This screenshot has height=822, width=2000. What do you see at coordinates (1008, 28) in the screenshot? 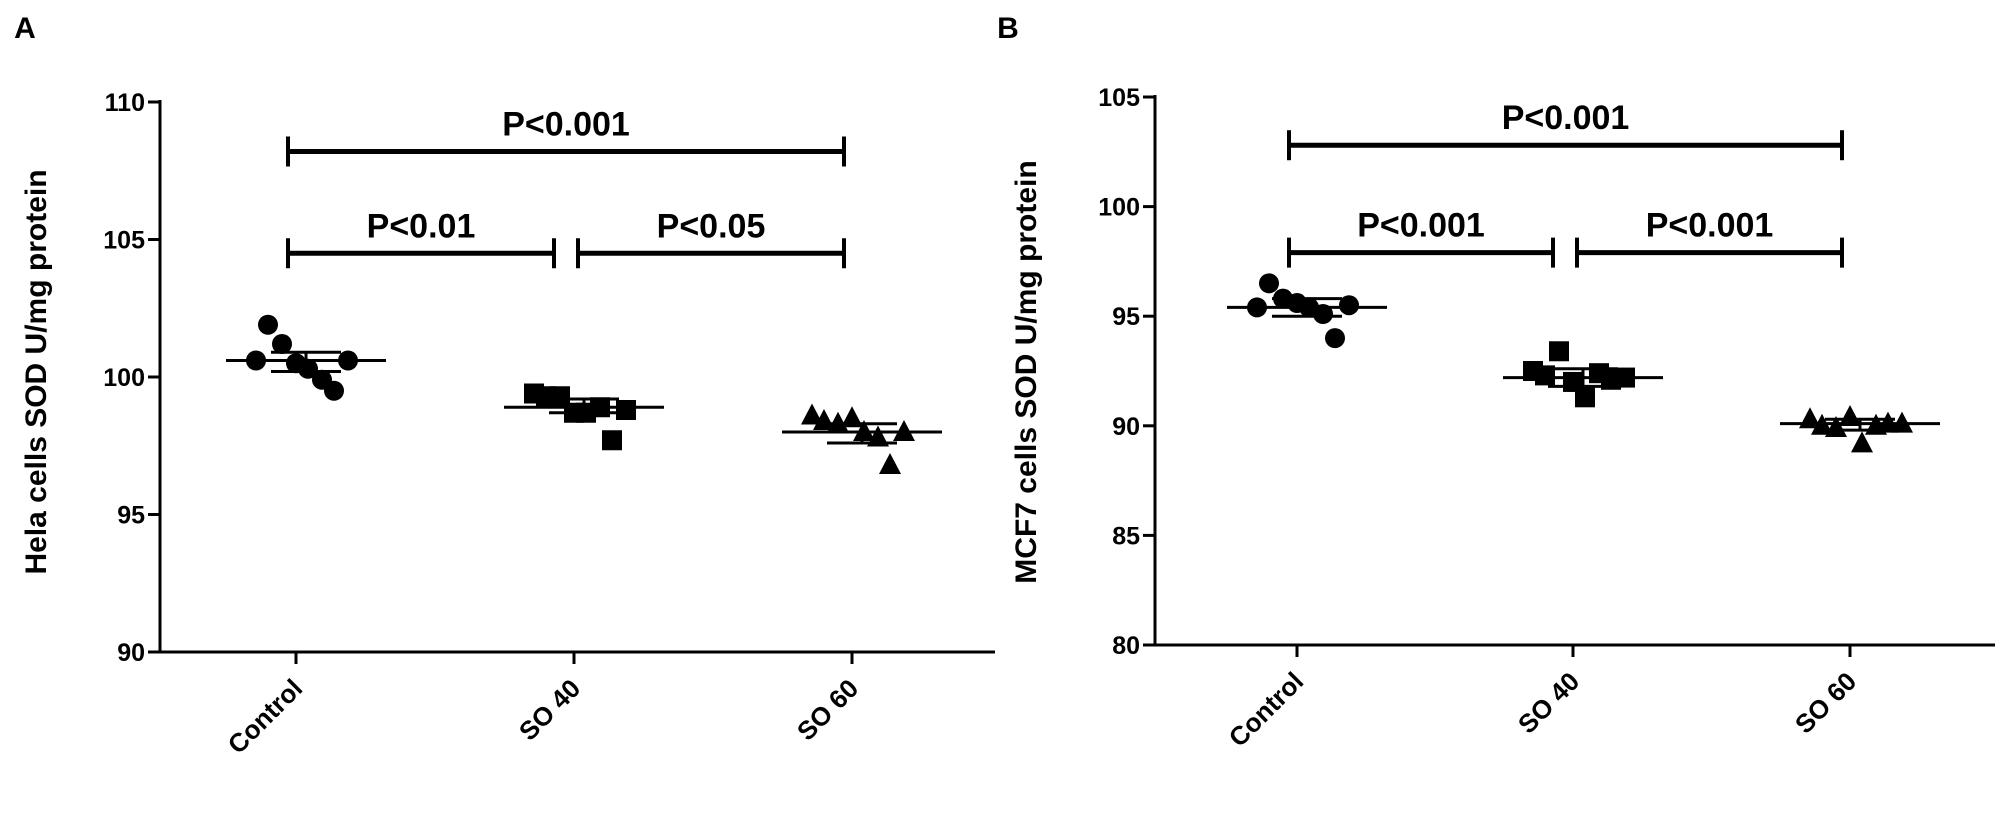
I see `panel-label: B` at bounding box center [1008, 28].